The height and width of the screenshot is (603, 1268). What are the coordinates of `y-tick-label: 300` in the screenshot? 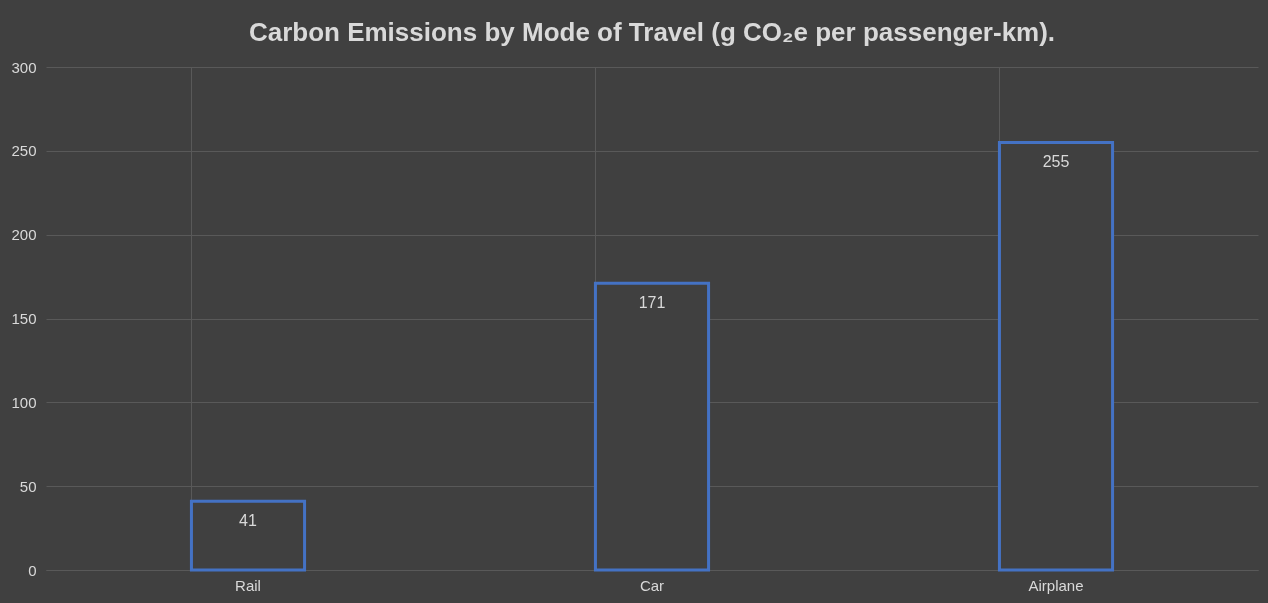 It's located at (24, 67).